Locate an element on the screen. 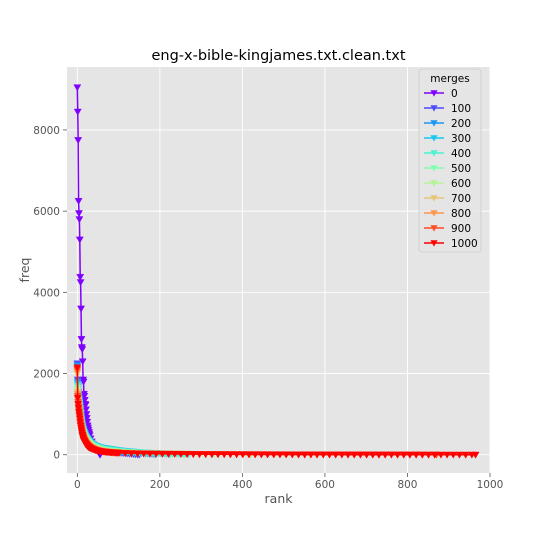 The image size is (540, 540). legend-label: 200 is located at coordinates (461, 124).